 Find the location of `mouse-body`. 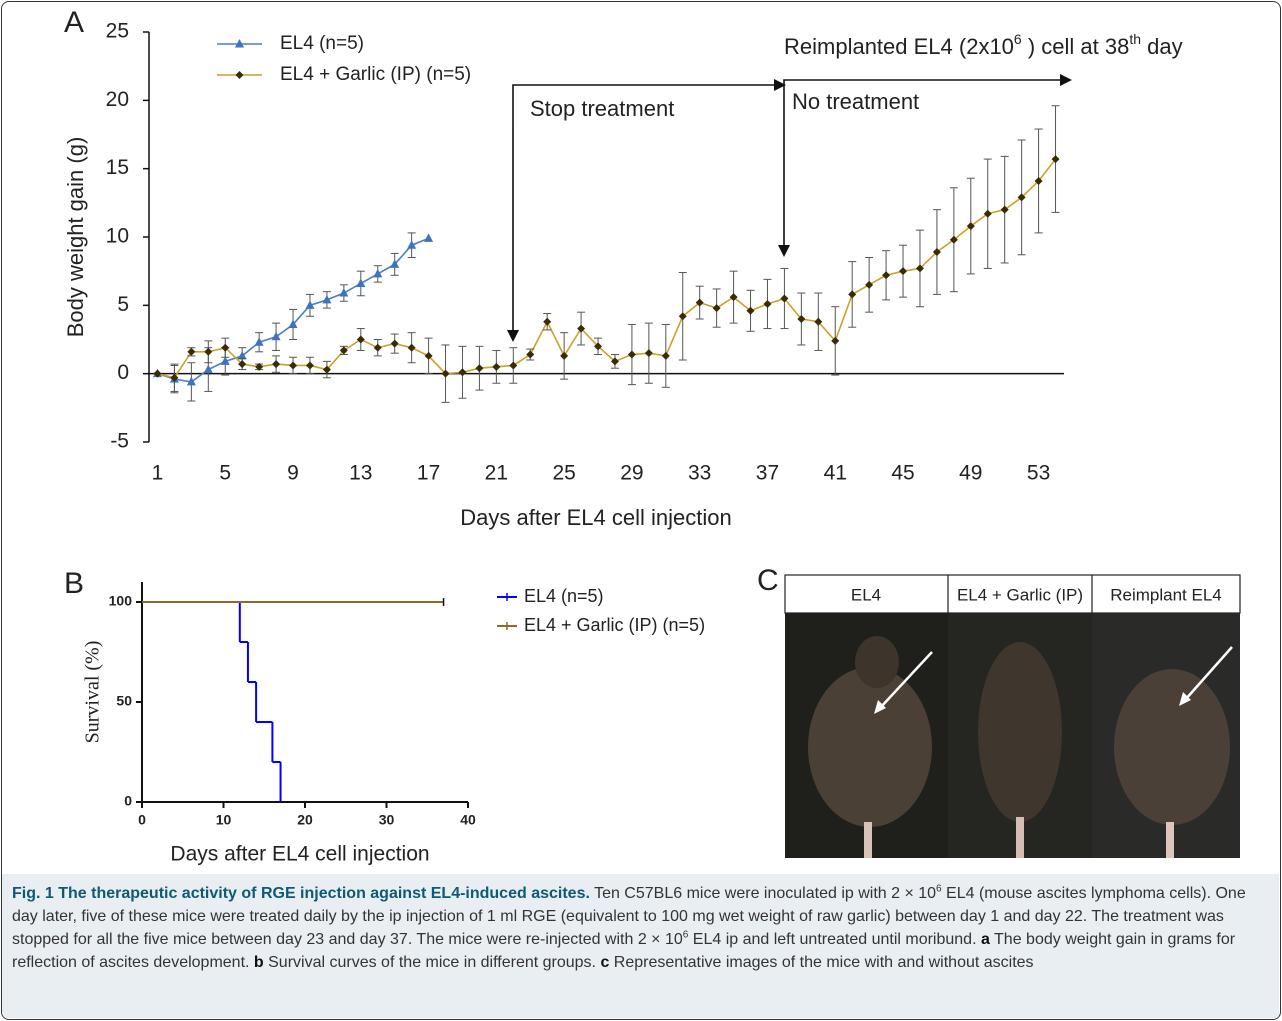

mouse-body is located at coordinates (1172, 747).